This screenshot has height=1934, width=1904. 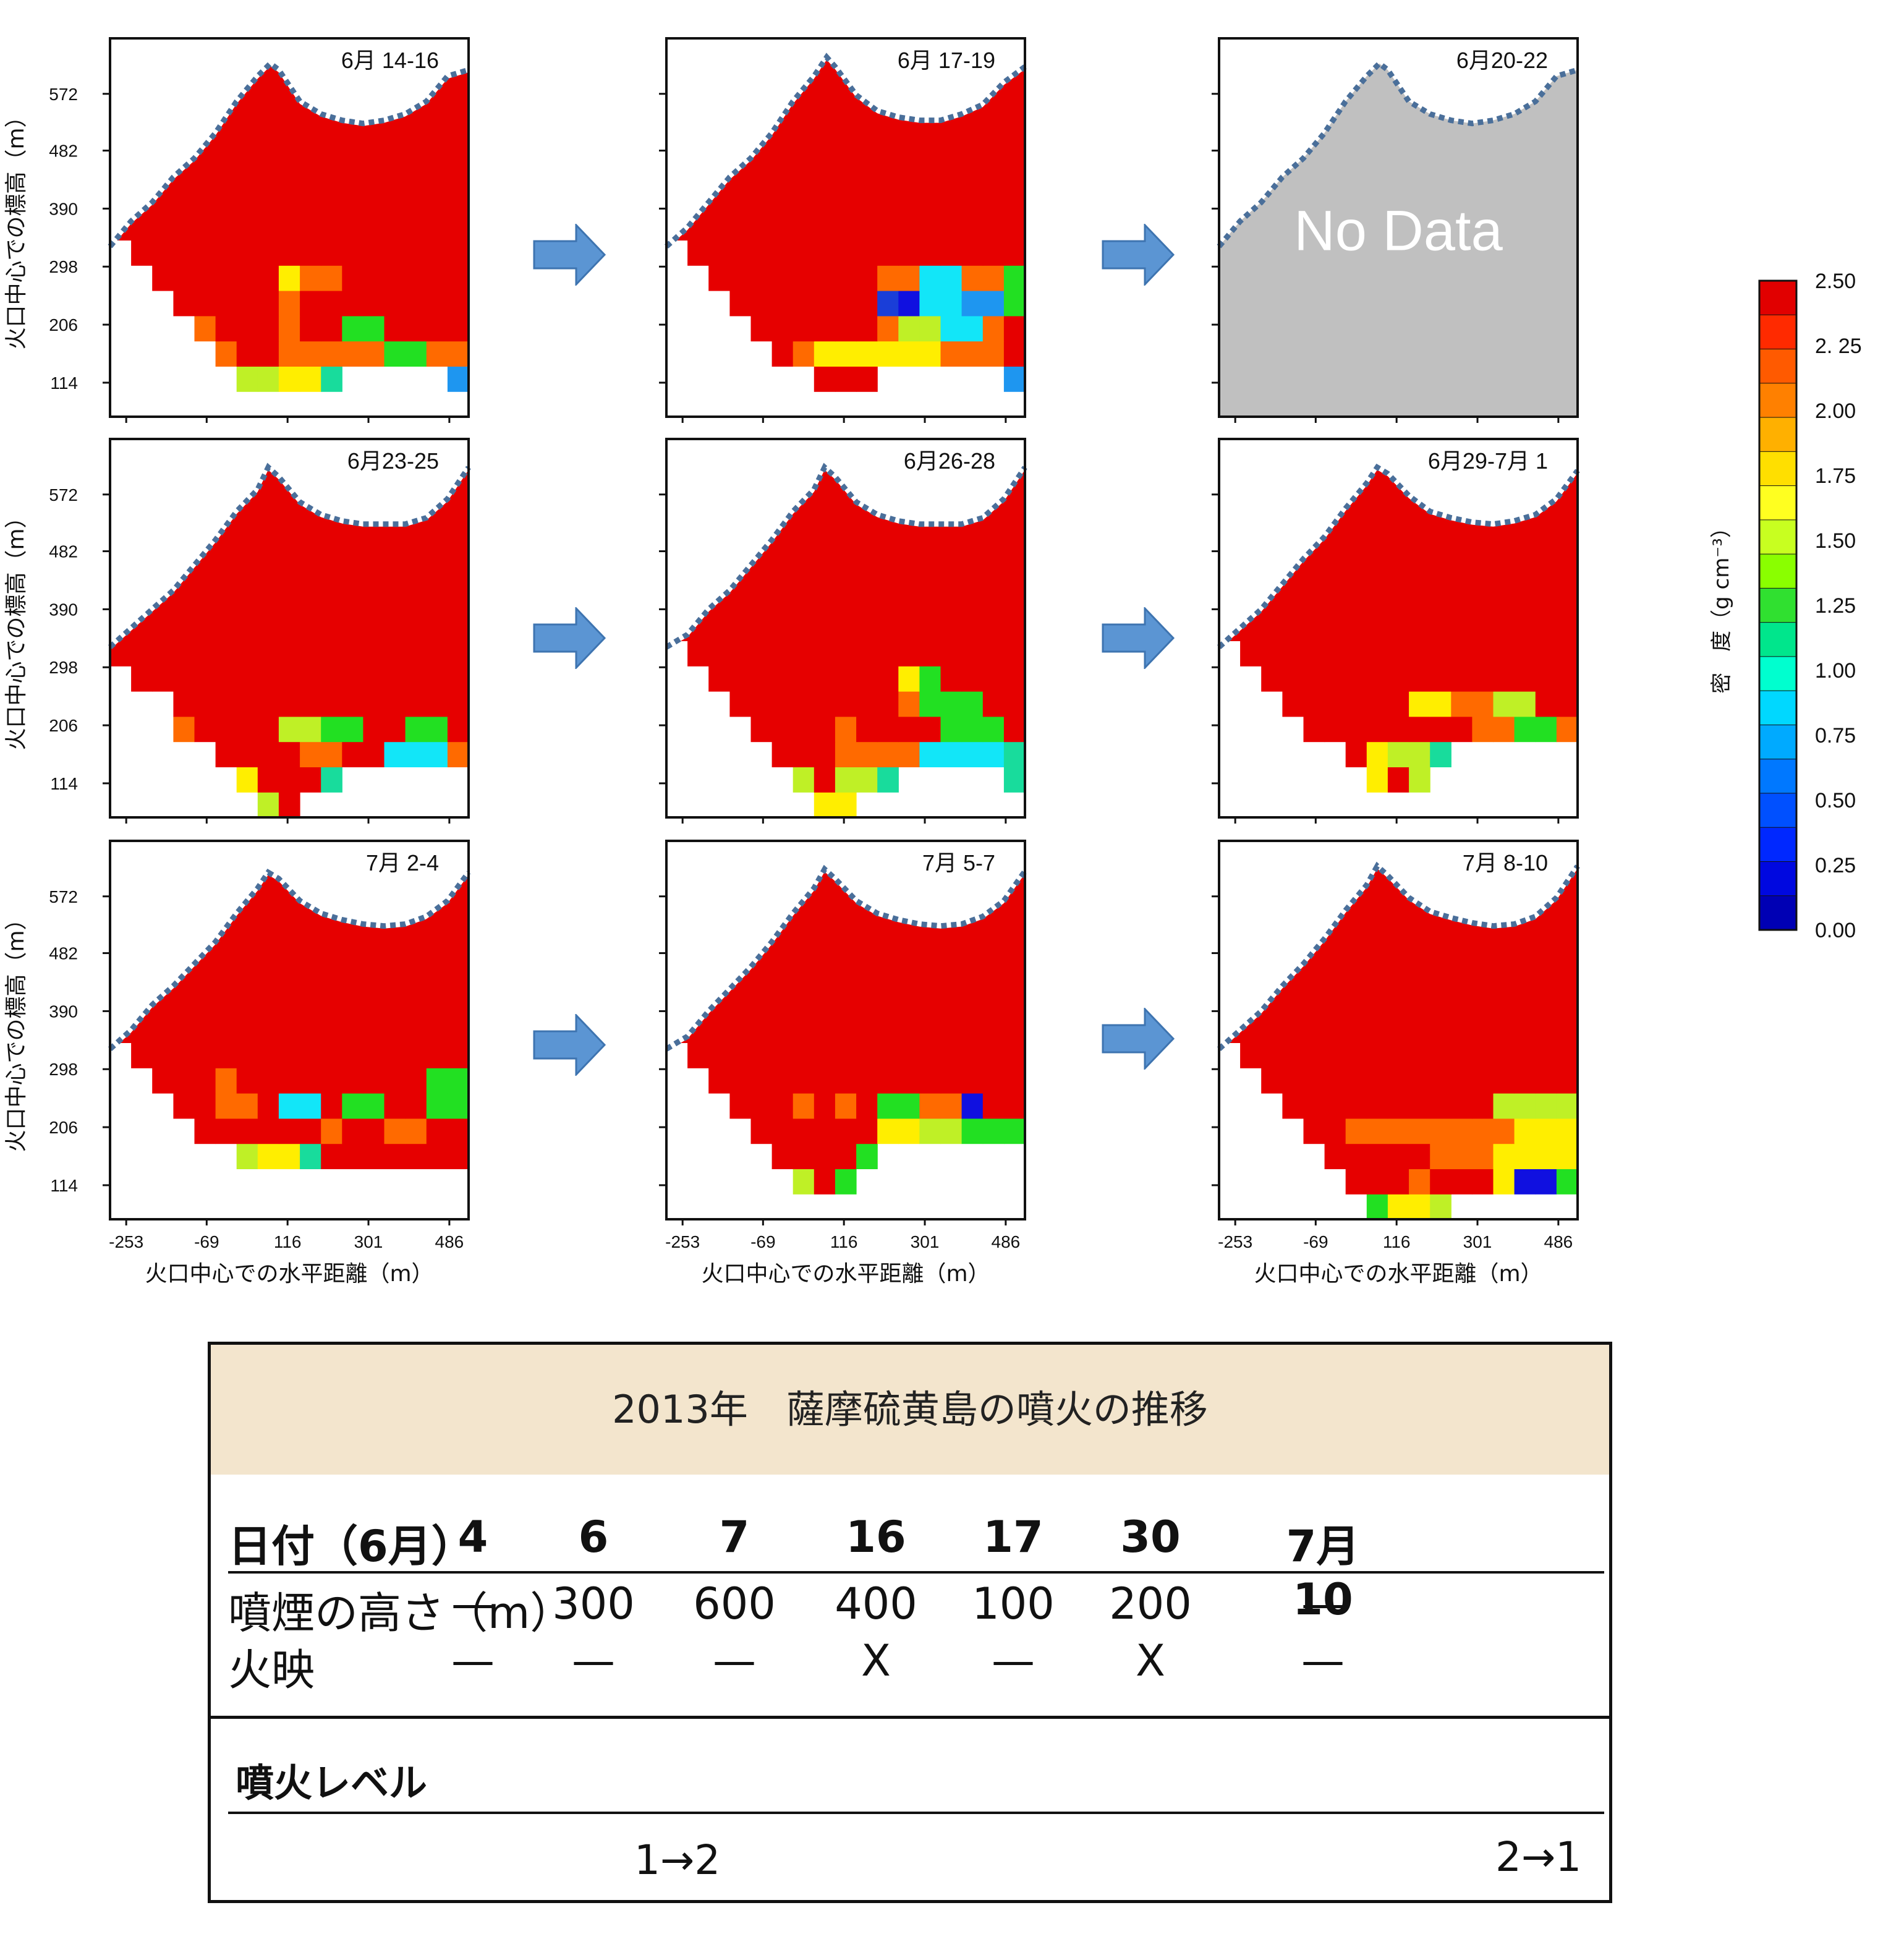 What do you see at coordinates (593, 1537) in the screenshot?
I see `date-header-cell: 6` at bounding box center [593, 1537].